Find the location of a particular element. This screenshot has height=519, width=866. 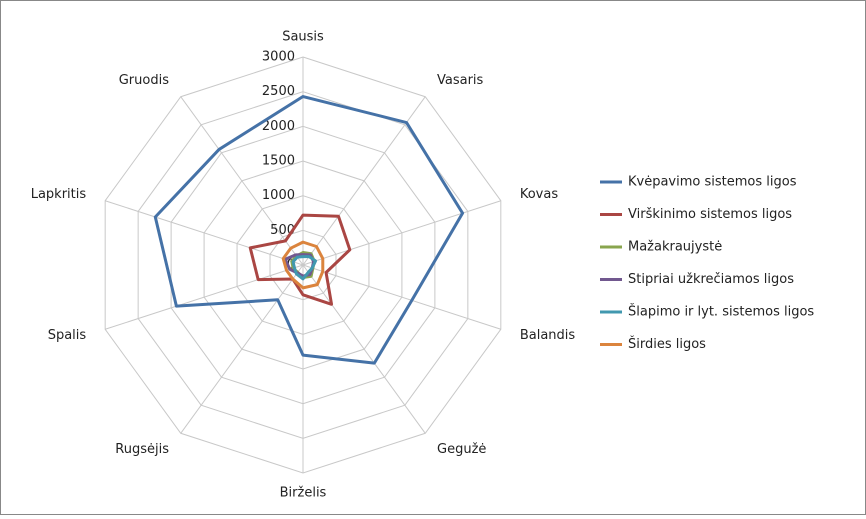

r-tick-label: 1500 is located at coordinates (278, 161).